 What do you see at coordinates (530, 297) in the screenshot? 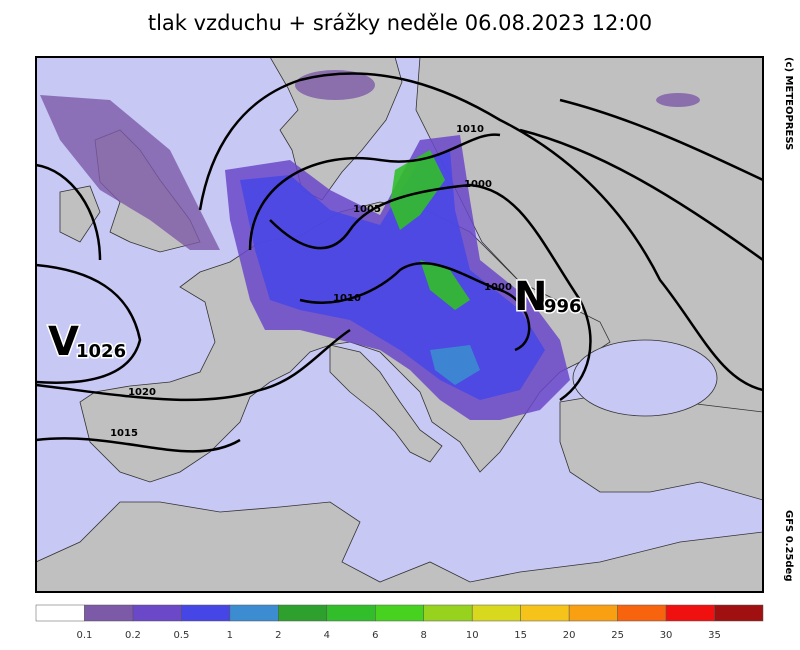
I see `low-letter: N` at bounding box center [530, 297].